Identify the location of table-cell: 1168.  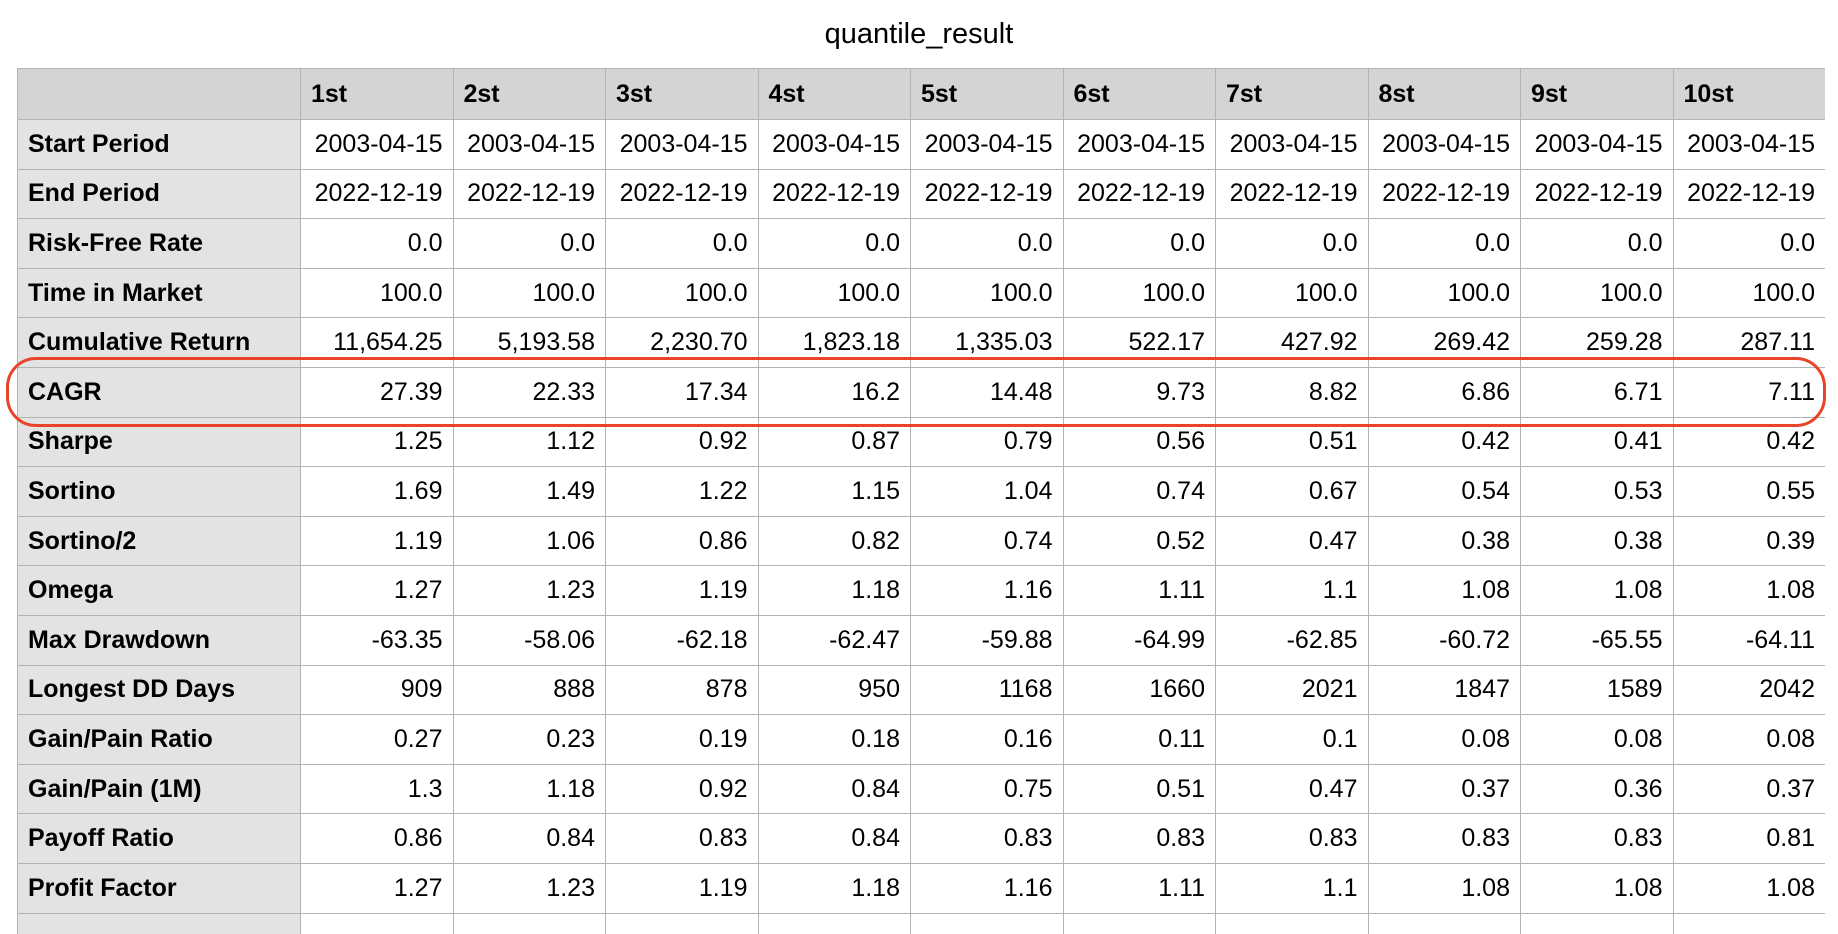
(987, 690).